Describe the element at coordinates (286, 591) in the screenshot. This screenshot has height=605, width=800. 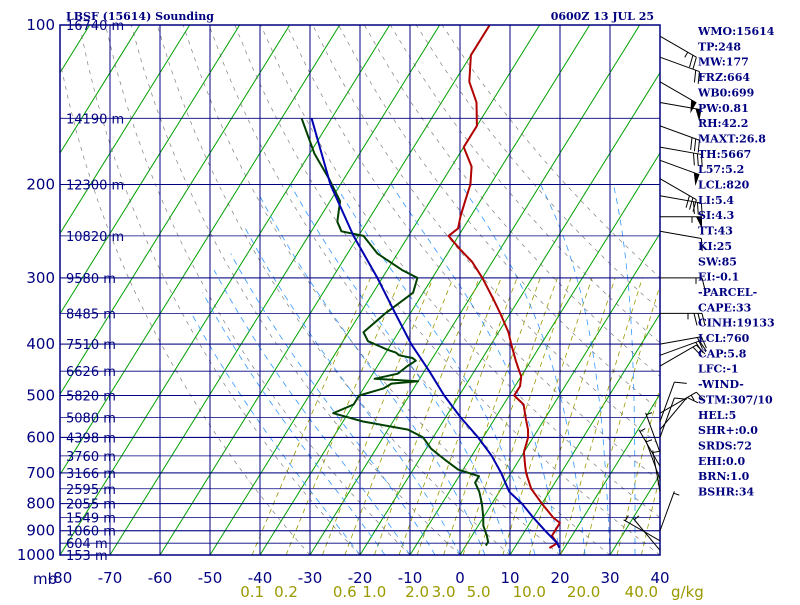
I see `mixing-ratio-label: 0.2` at that location.